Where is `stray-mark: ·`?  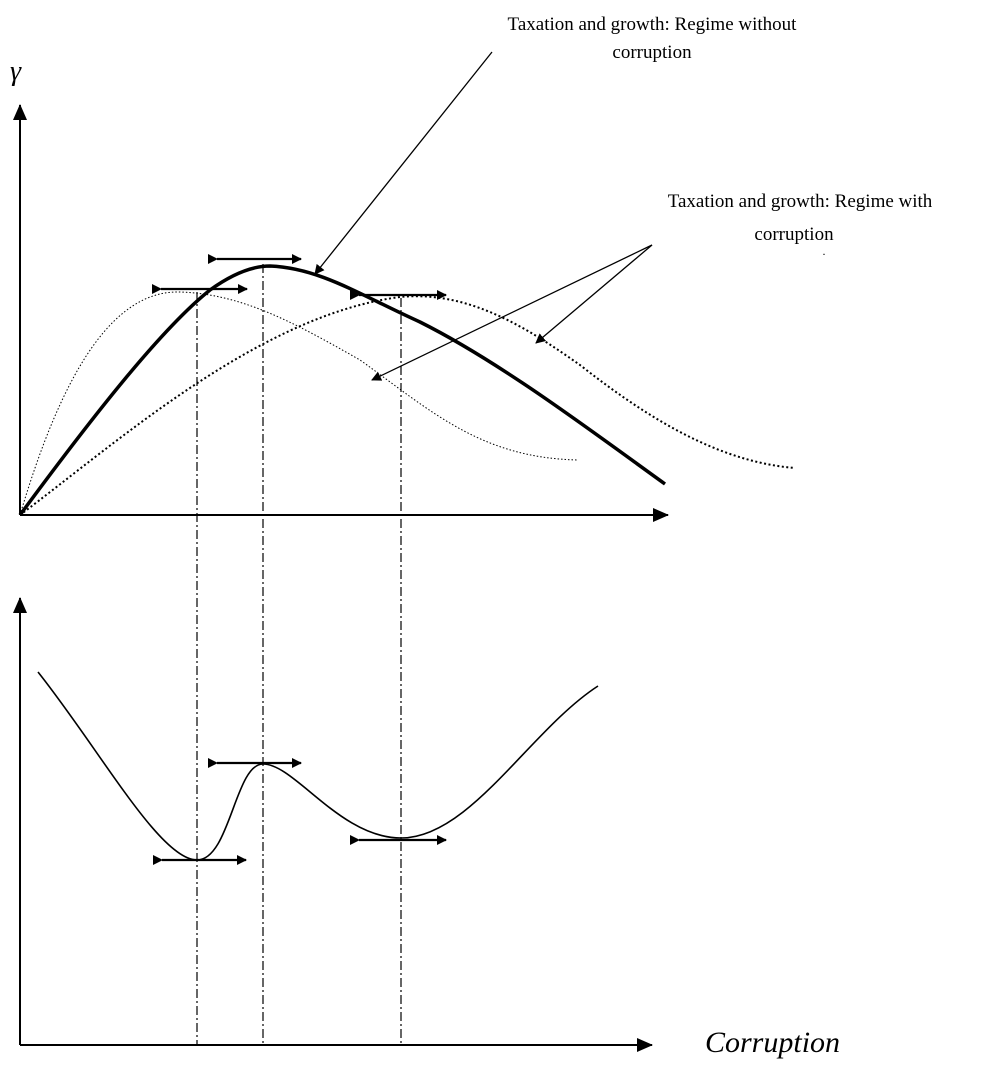
stray-mark: · is located at coordinates (824, 254).